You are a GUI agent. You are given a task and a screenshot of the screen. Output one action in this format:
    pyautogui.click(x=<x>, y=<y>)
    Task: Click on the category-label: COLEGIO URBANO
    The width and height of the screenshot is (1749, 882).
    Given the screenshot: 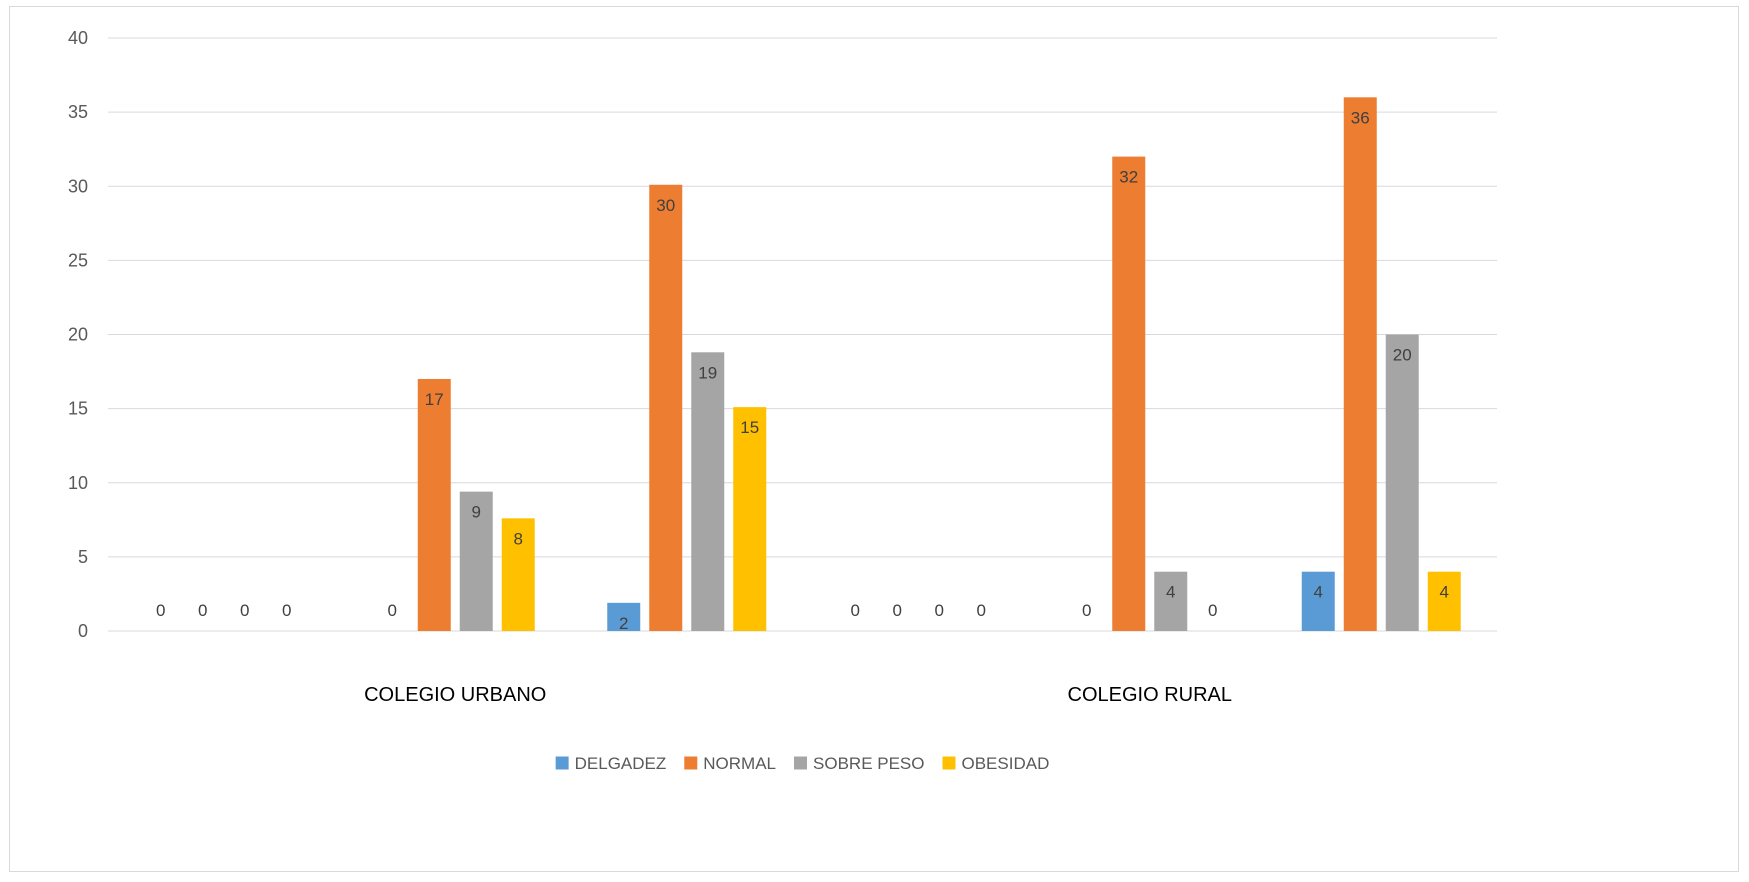 What is the action you would take?
    pyautogui.click(x=455, y=695)
    